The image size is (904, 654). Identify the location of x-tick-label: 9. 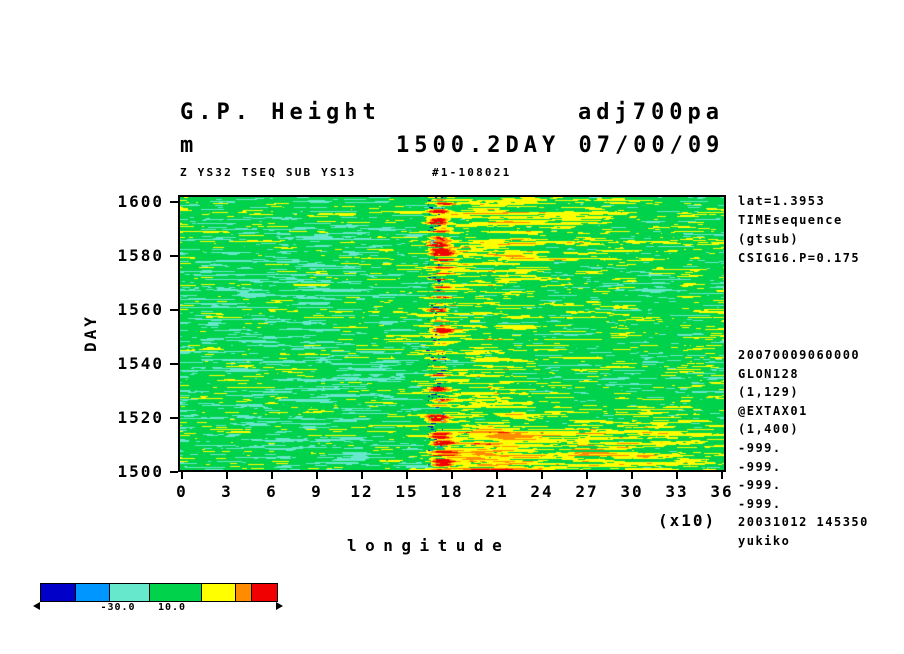
(317, 491).